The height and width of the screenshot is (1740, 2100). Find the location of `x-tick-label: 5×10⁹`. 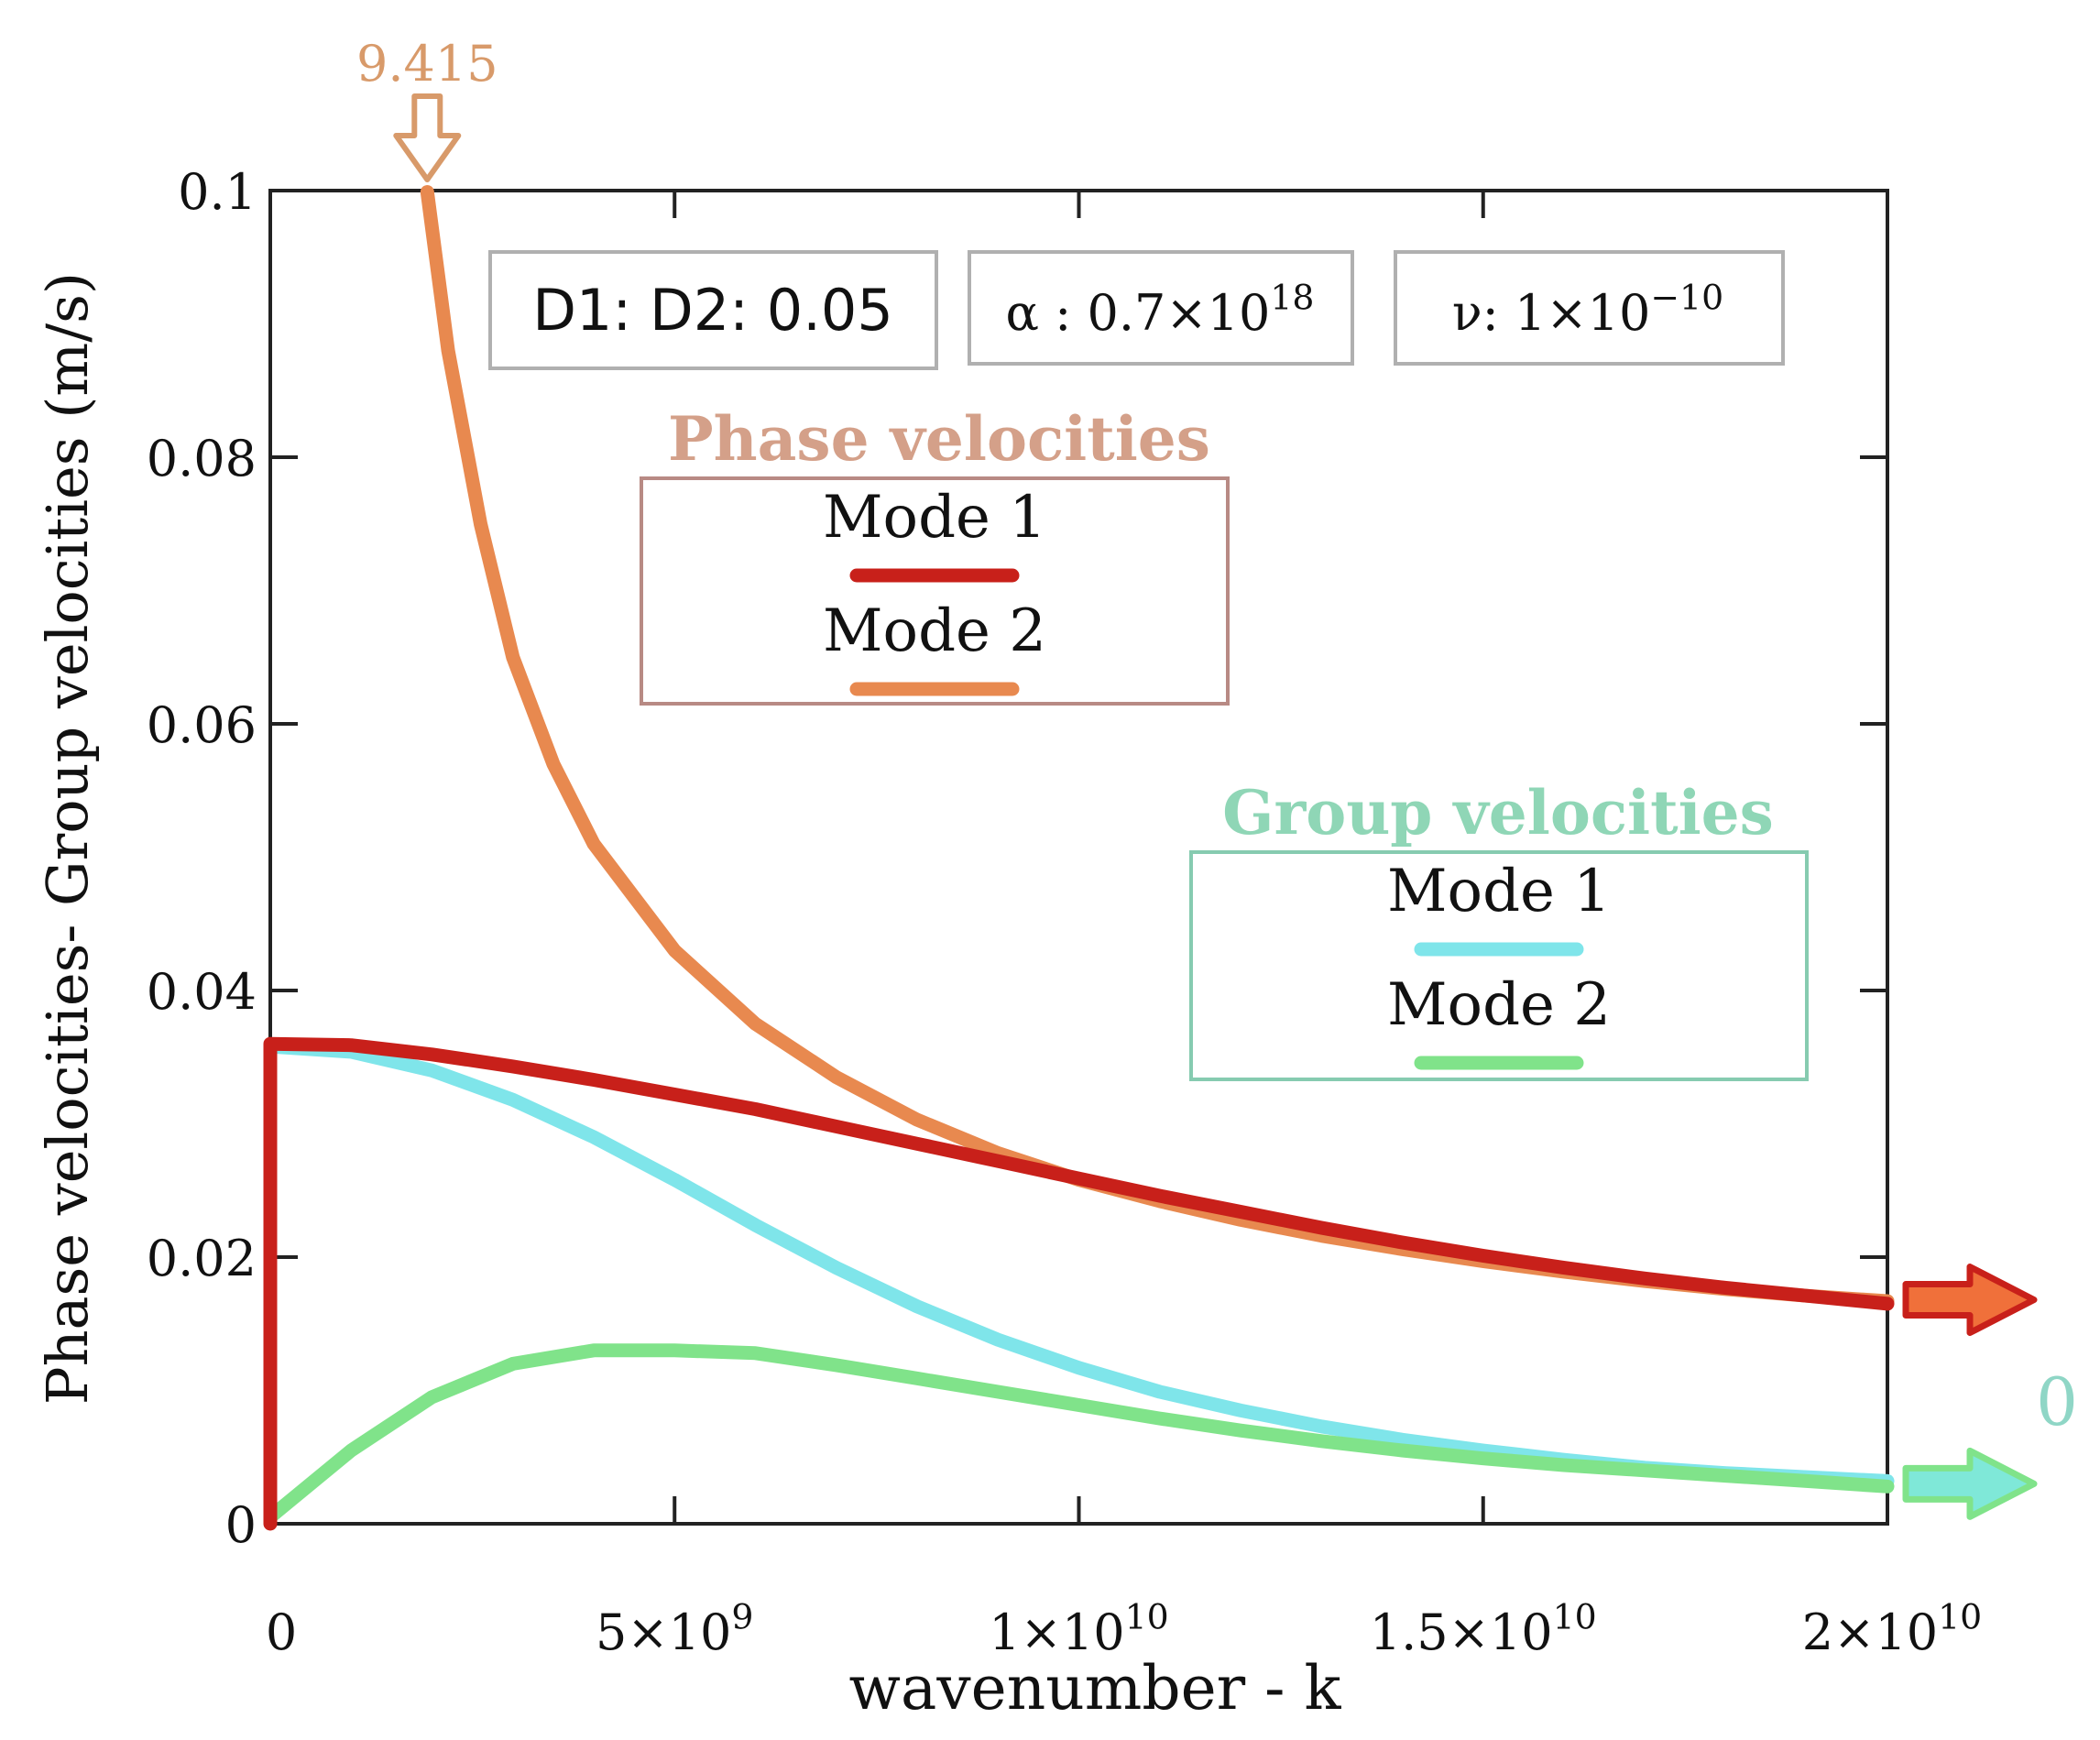

x-tick-label: 5×10⁹ is located at coordinates (674, 1628).